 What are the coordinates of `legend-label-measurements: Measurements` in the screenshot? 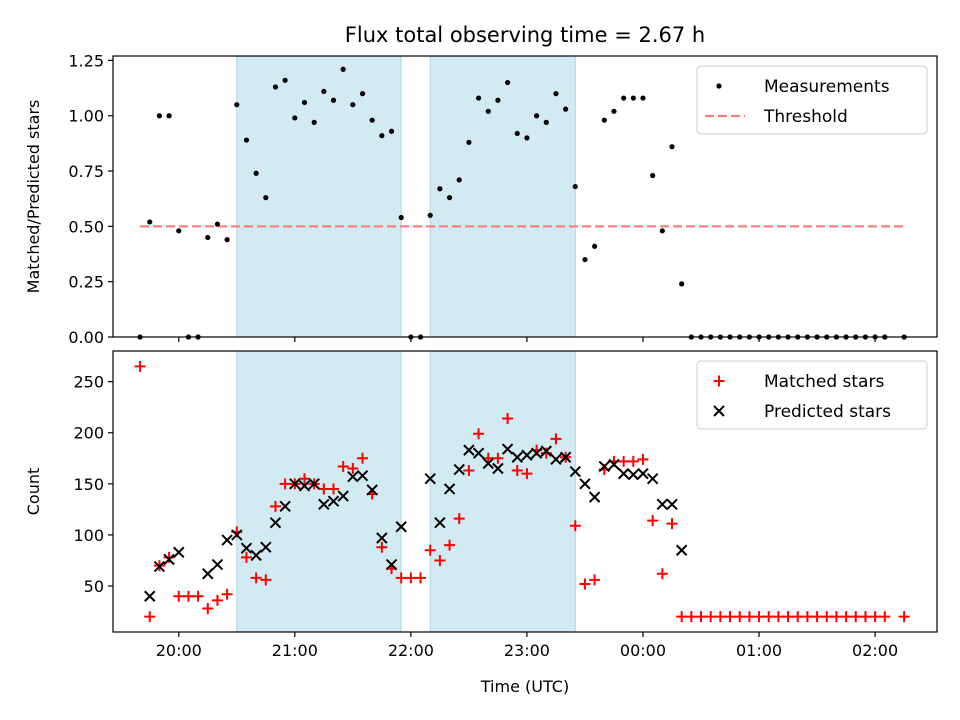 It's located at (827, 87).